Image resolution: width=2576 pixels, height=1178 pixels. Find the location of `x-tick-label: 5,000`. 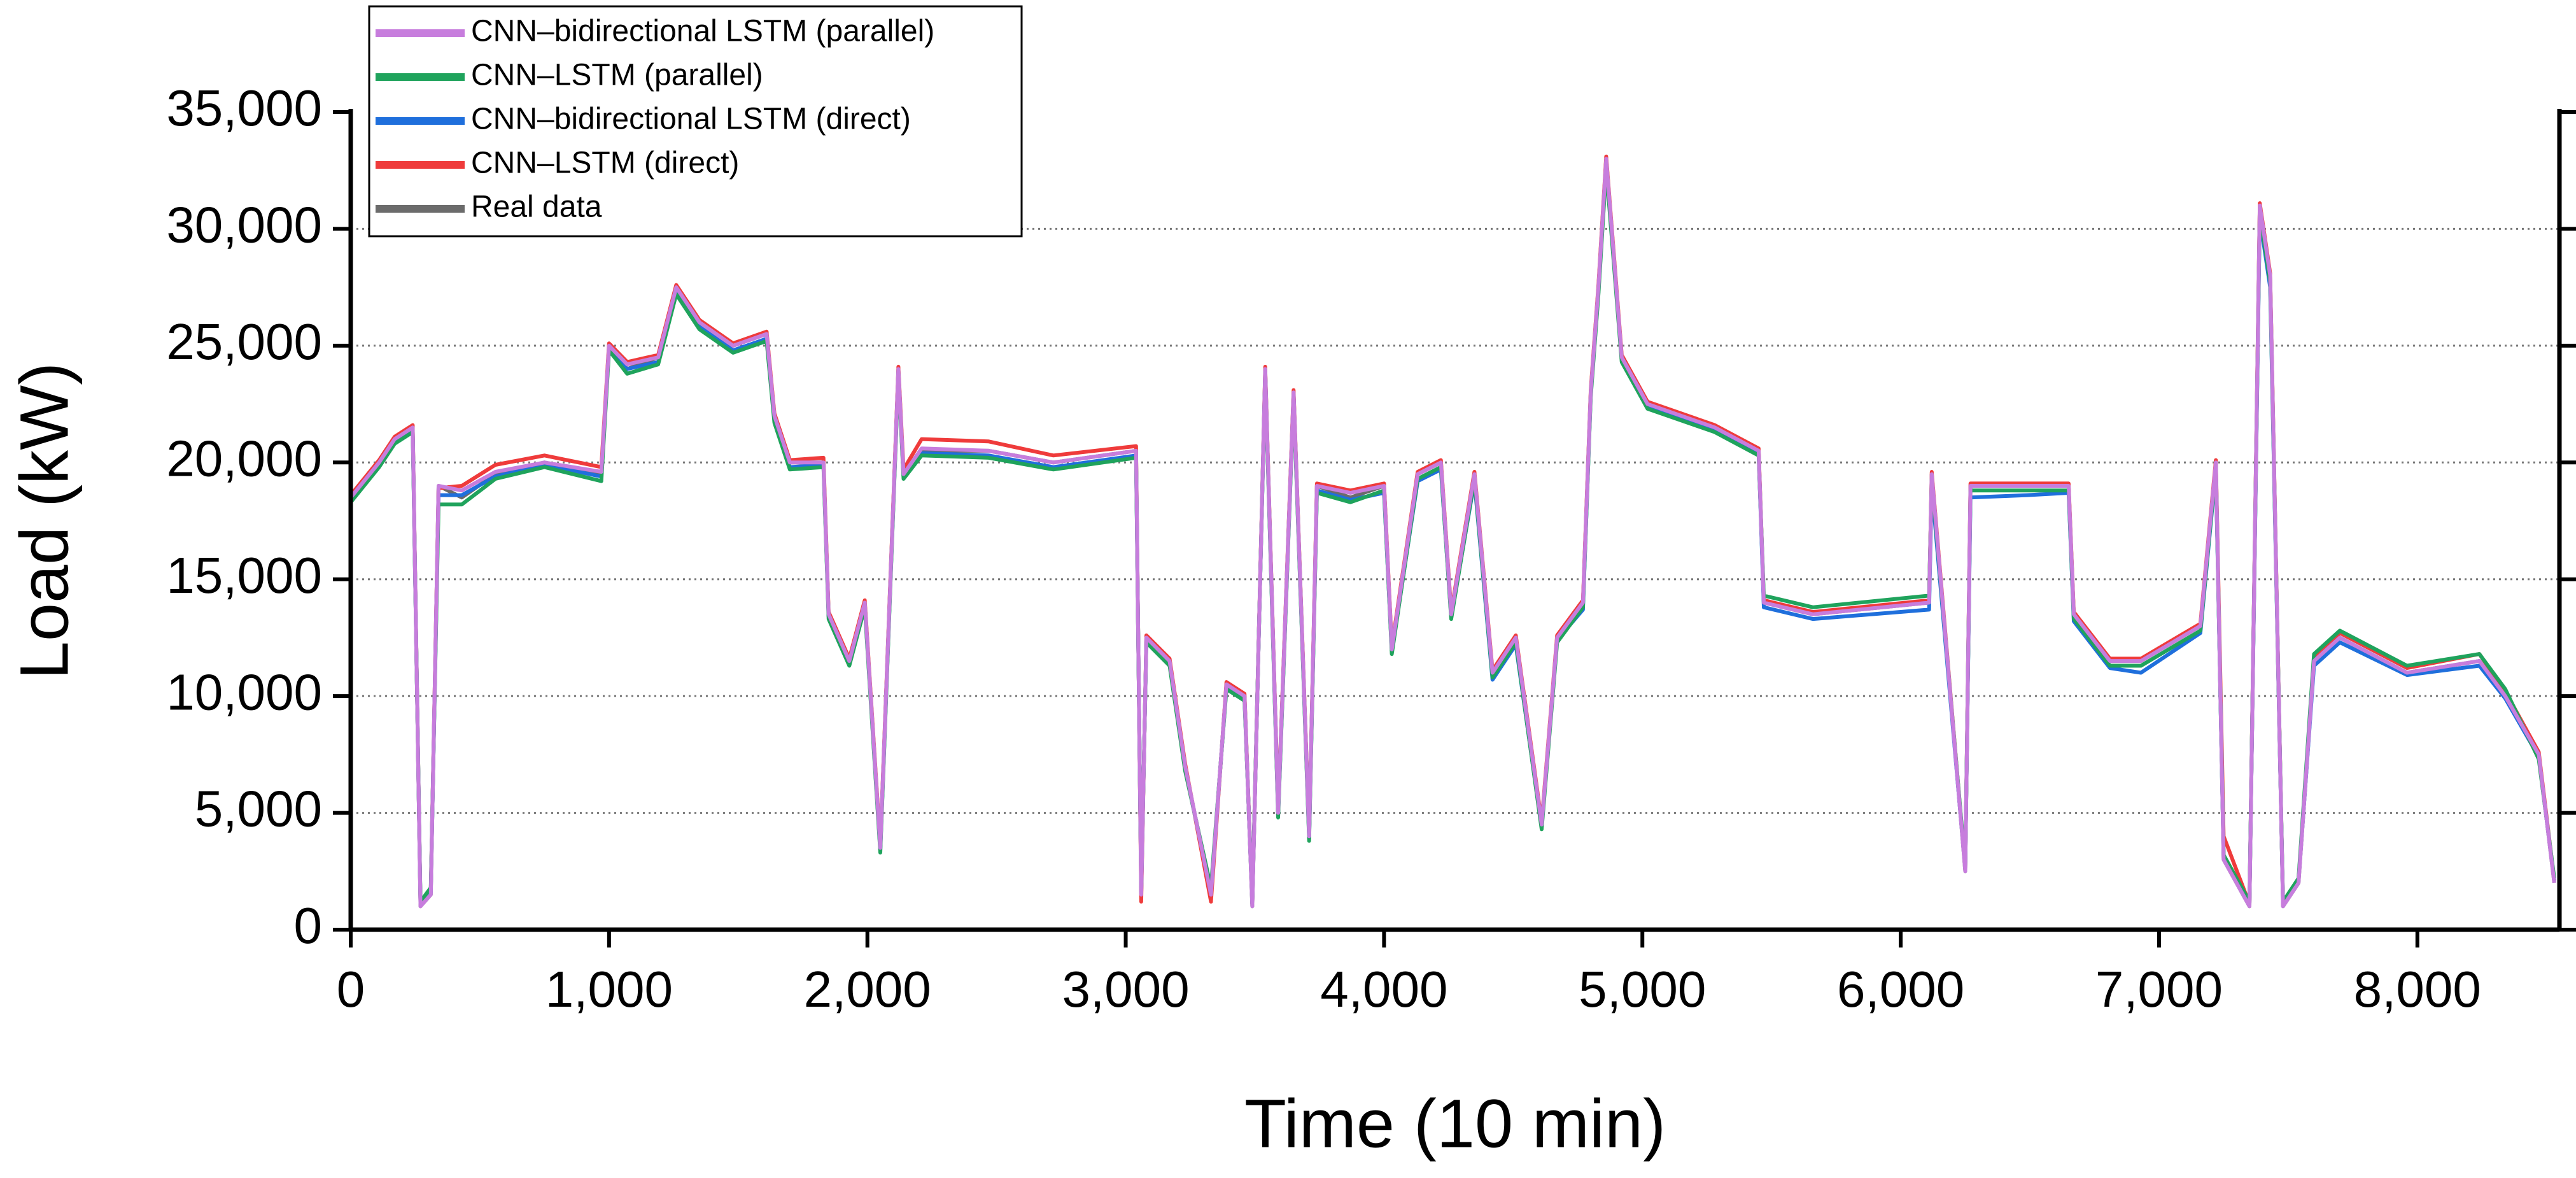

x-tick-label: 5,000 is located at coordinates (1643, 990).